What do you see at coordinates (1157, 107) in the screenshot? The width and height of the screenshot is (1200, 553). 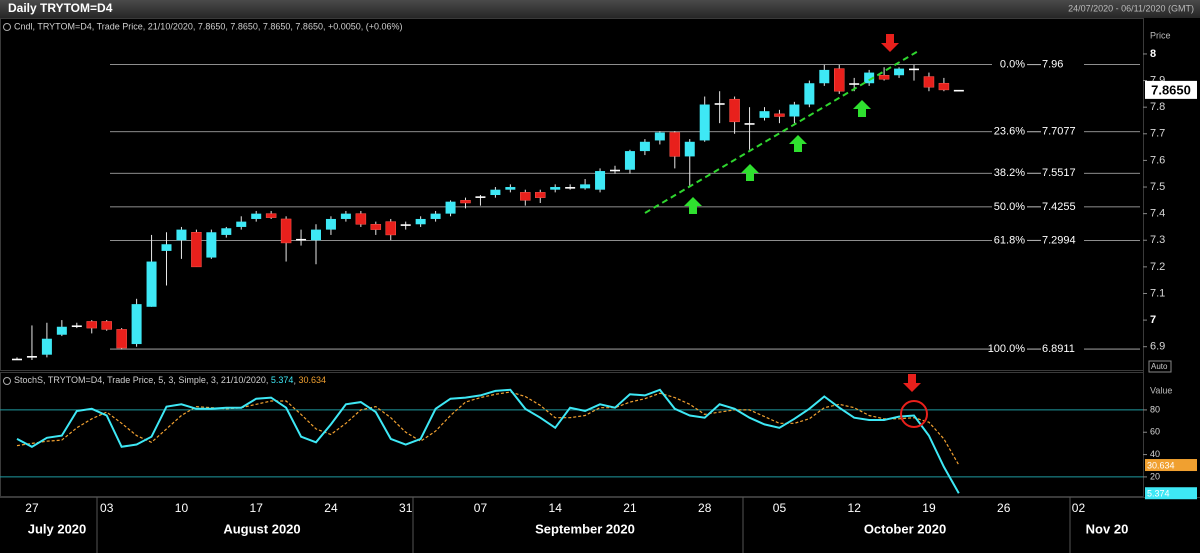 I see `y-tick-label: 7.8` at bounding box center [1157, 107].